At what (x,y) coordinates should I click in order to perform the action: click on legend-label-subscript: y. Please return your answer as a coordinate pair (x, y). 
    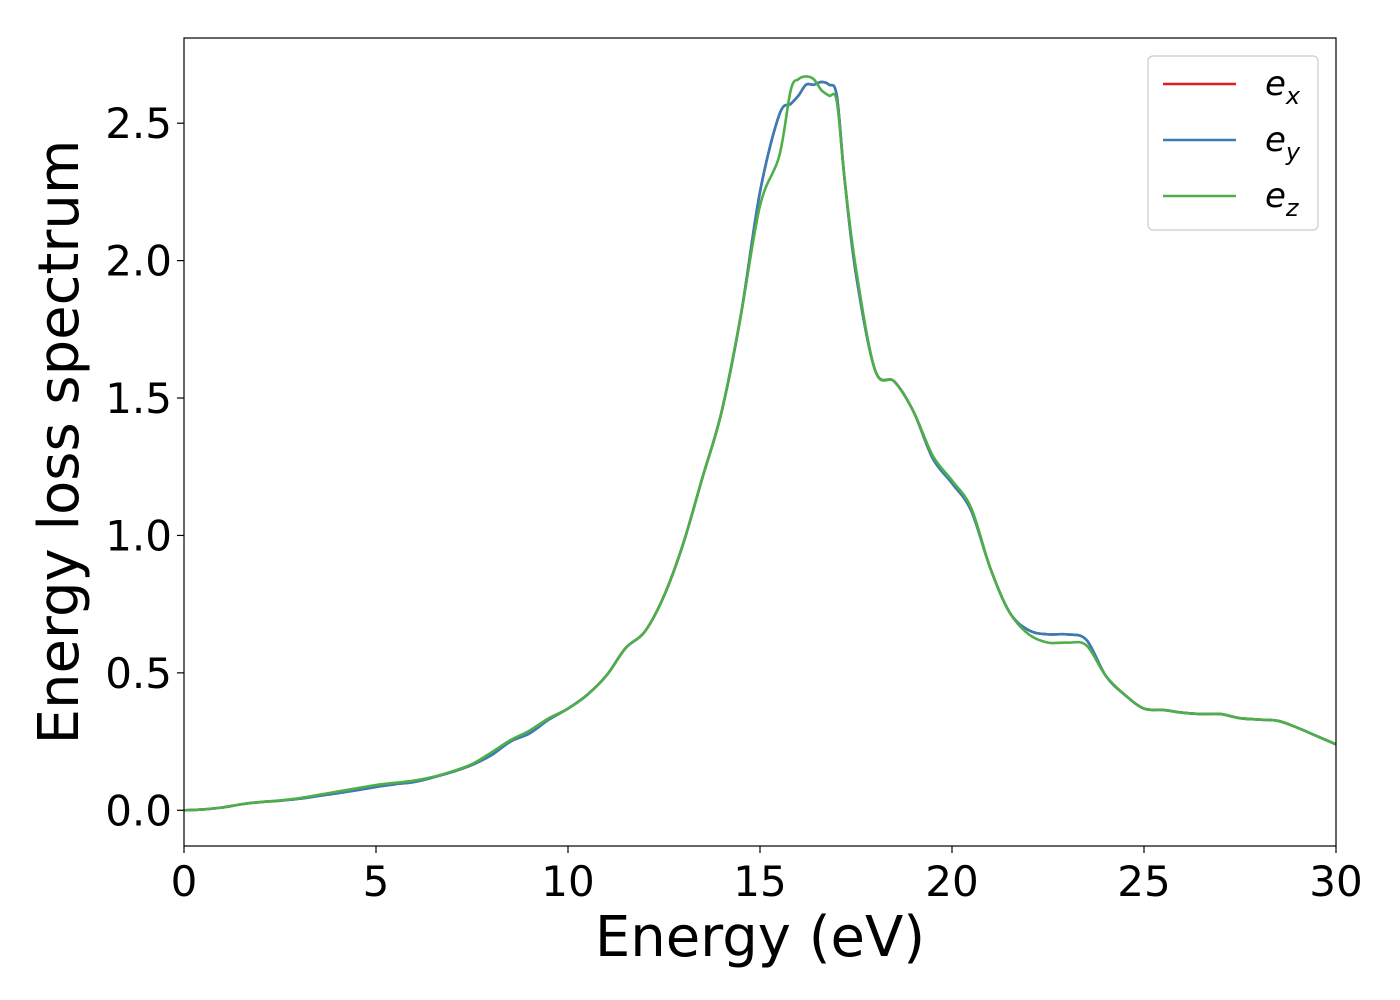
    Looking at the image, I should click on (1293, 152).